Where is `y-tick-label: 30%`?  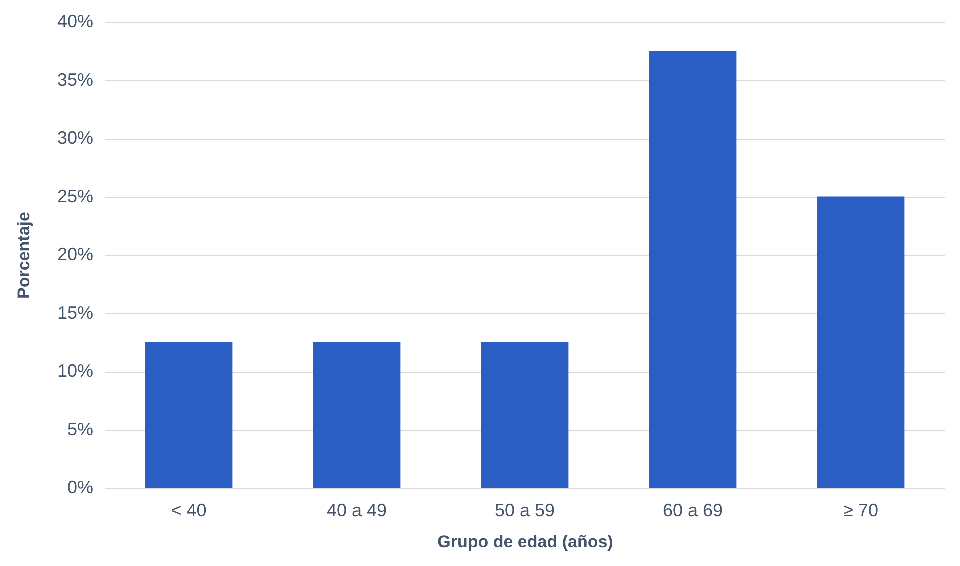 y-tick-label: 30% is located at coordinates (75, 138).